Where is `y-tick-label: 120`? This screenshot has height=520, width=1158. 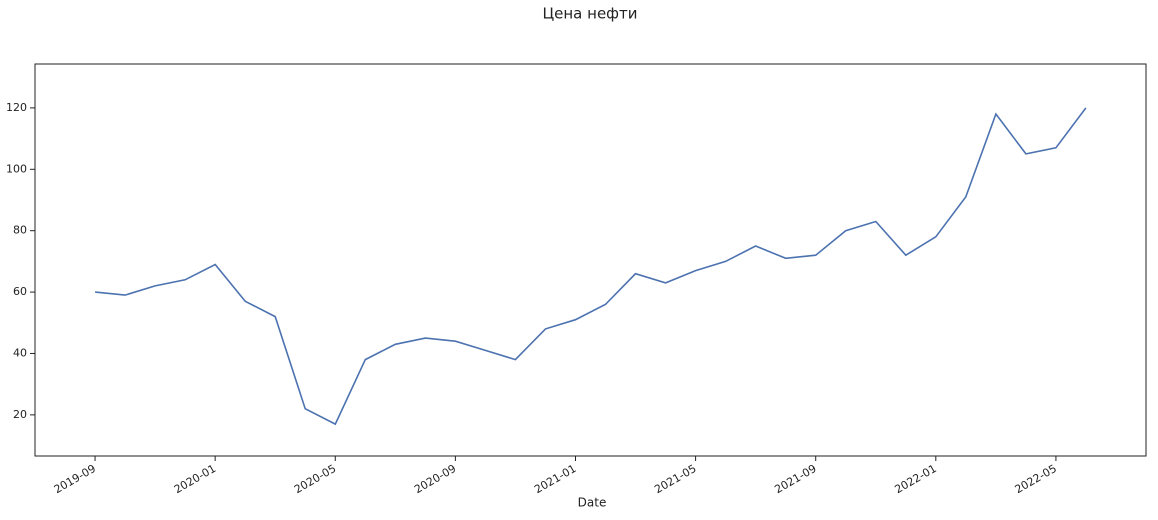
y-tick-label: 120 is located at coordinates (16, 107).